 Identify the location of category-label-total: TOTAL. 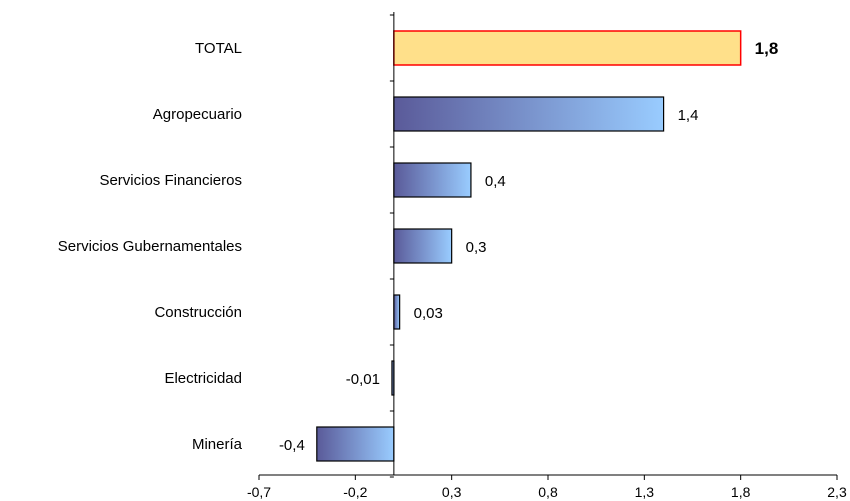
(218, 48).